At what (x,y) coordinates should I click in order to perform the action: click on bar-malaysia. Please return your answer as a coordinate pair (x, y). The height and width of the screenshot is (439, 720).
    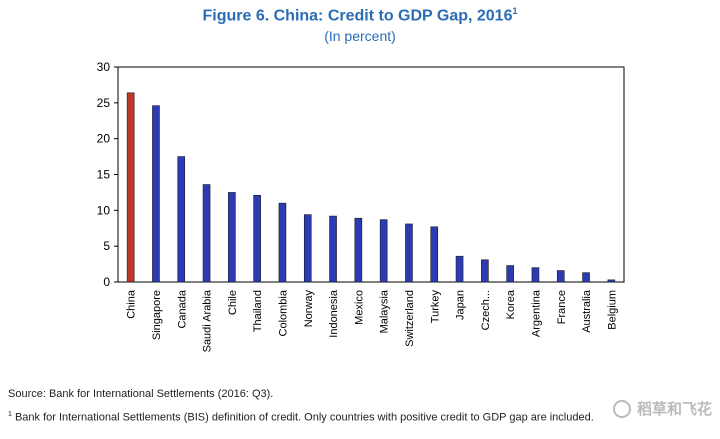
    Looking at the image, I should click on (383, 251).